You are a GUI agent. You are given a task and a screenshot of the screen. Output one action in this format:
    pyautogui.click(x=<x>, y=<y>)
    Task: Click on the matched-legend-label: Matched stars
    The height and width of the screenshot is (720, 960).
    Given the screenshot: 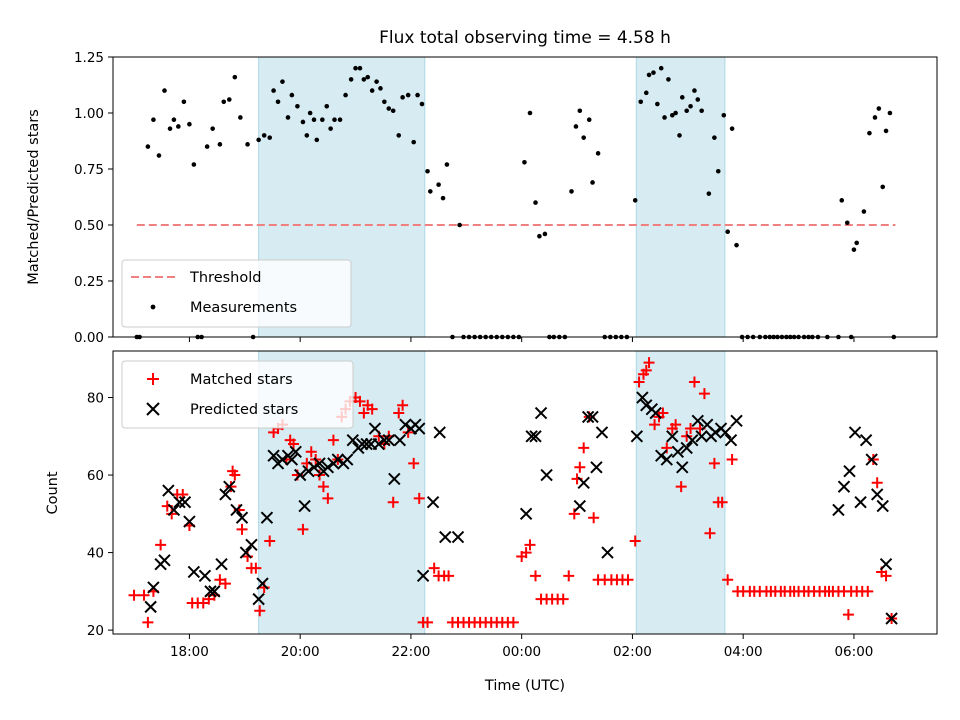 What is the action you would take?
    pyautogui.click(x=241, y=380)
    